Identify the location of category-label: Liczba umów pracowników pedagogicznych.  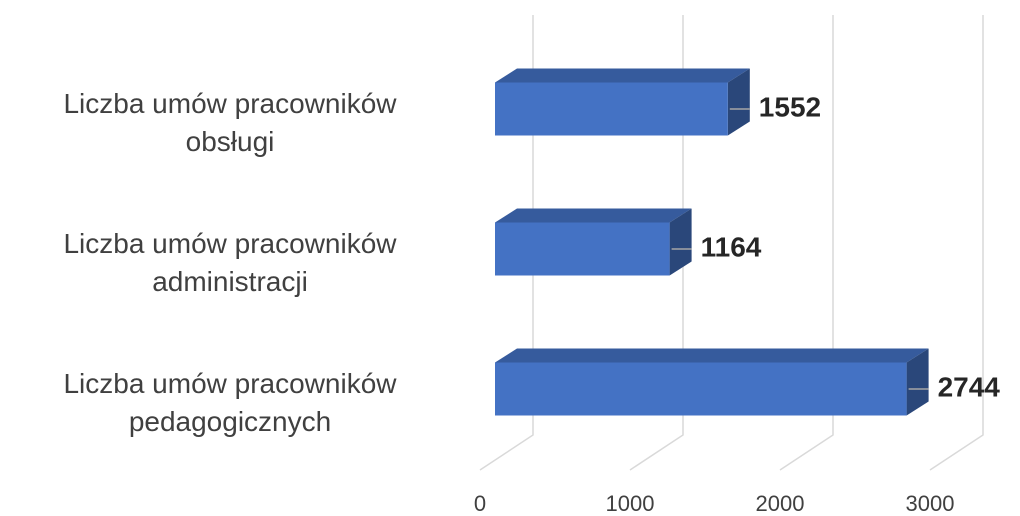
(230, 402).